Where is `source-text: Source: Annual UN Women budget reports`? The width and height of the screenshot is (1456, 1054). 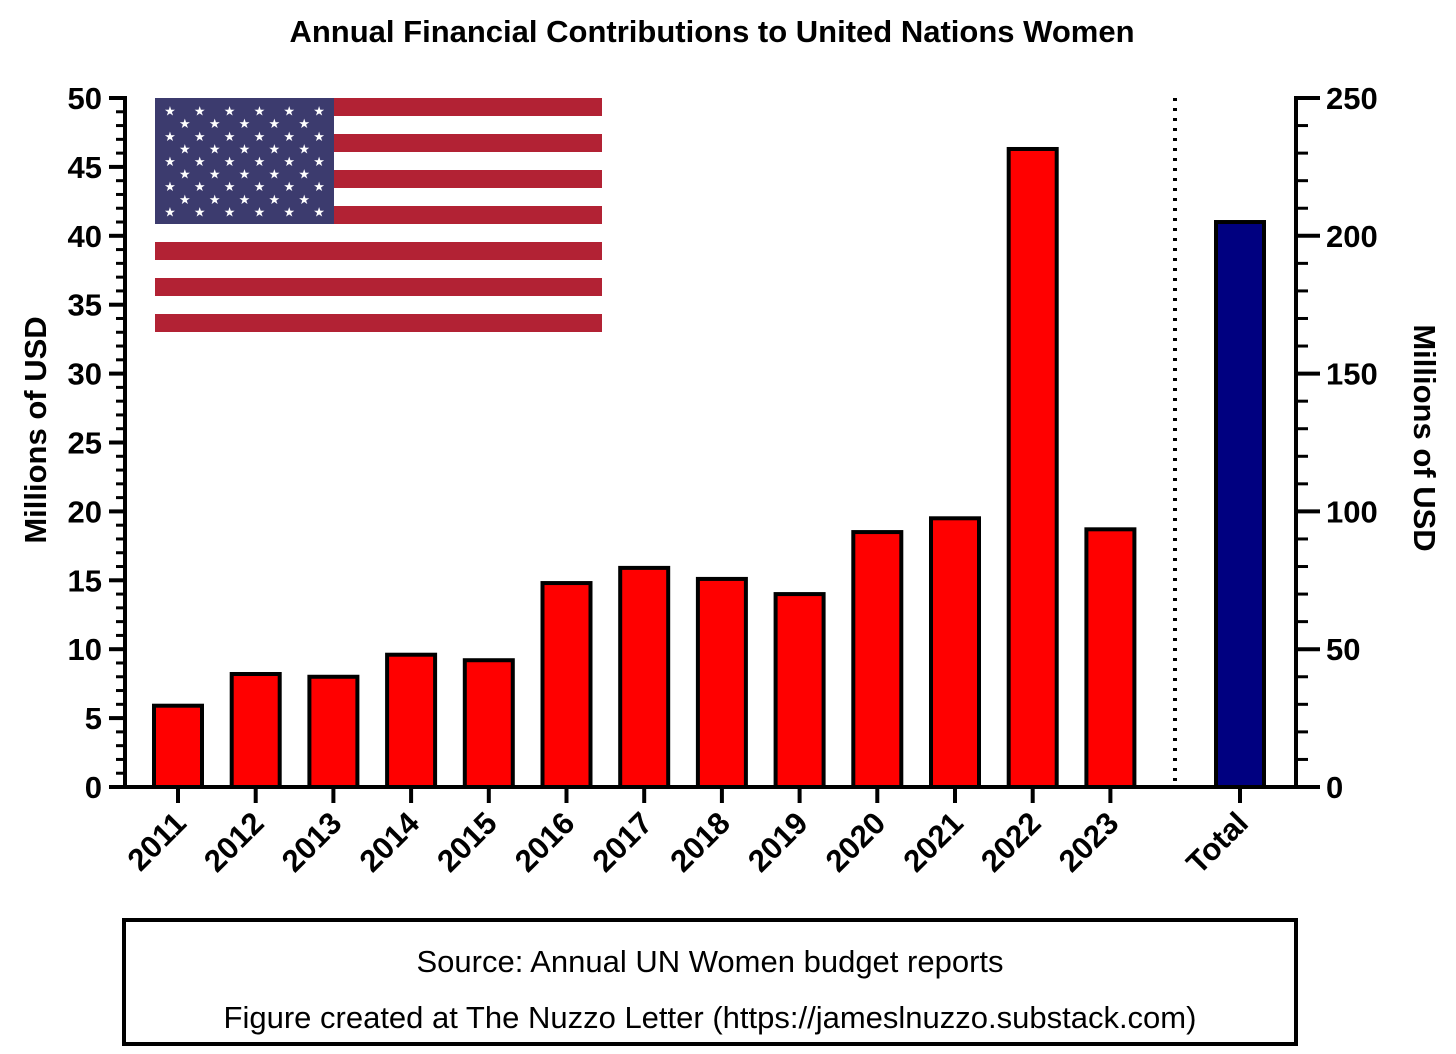
source-text: Source: Annual UN Women budget reports is located at coordinates (710, 961).